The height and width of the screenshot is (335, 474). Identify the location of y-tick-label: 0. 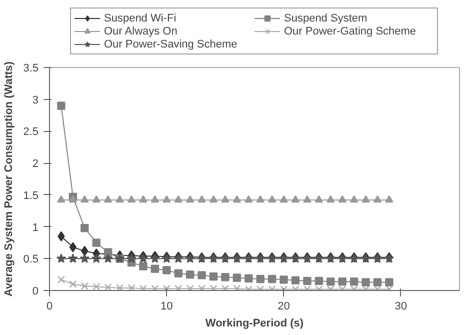
(35, 292).